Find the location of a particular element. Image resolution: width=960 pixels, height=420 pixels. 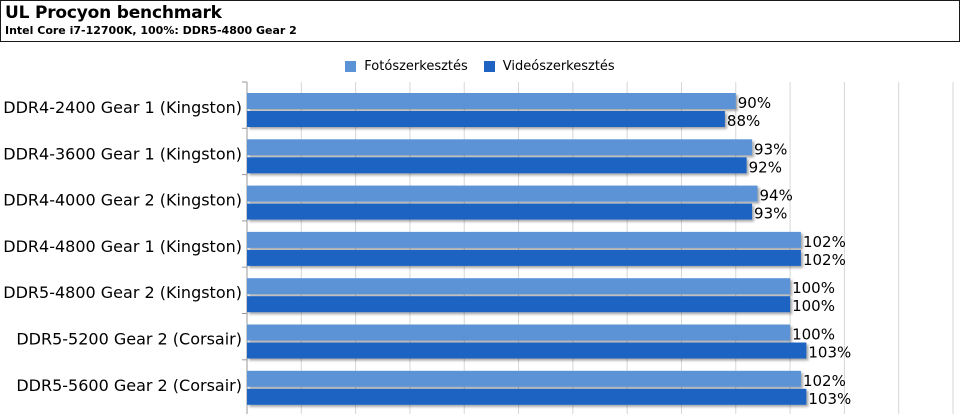

category-label: DDR5-5600 Gear 2 (Corsair) is located at coordinates (129, 385).